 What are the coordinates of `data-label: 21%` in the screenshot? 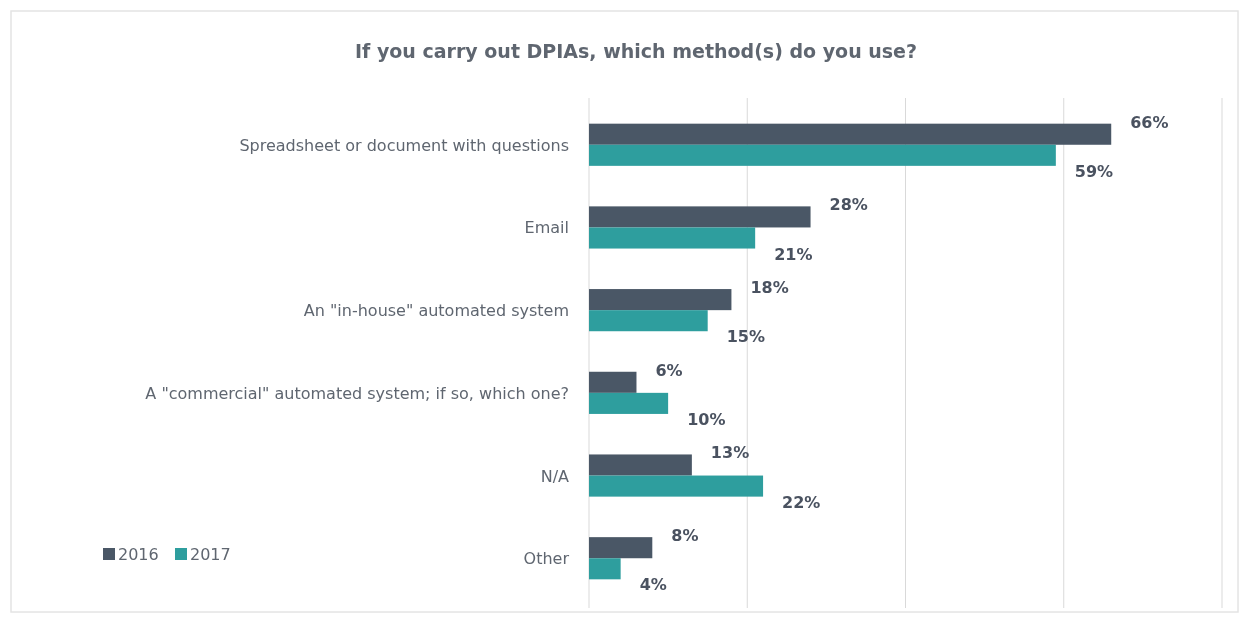 It's located at (793, 254).